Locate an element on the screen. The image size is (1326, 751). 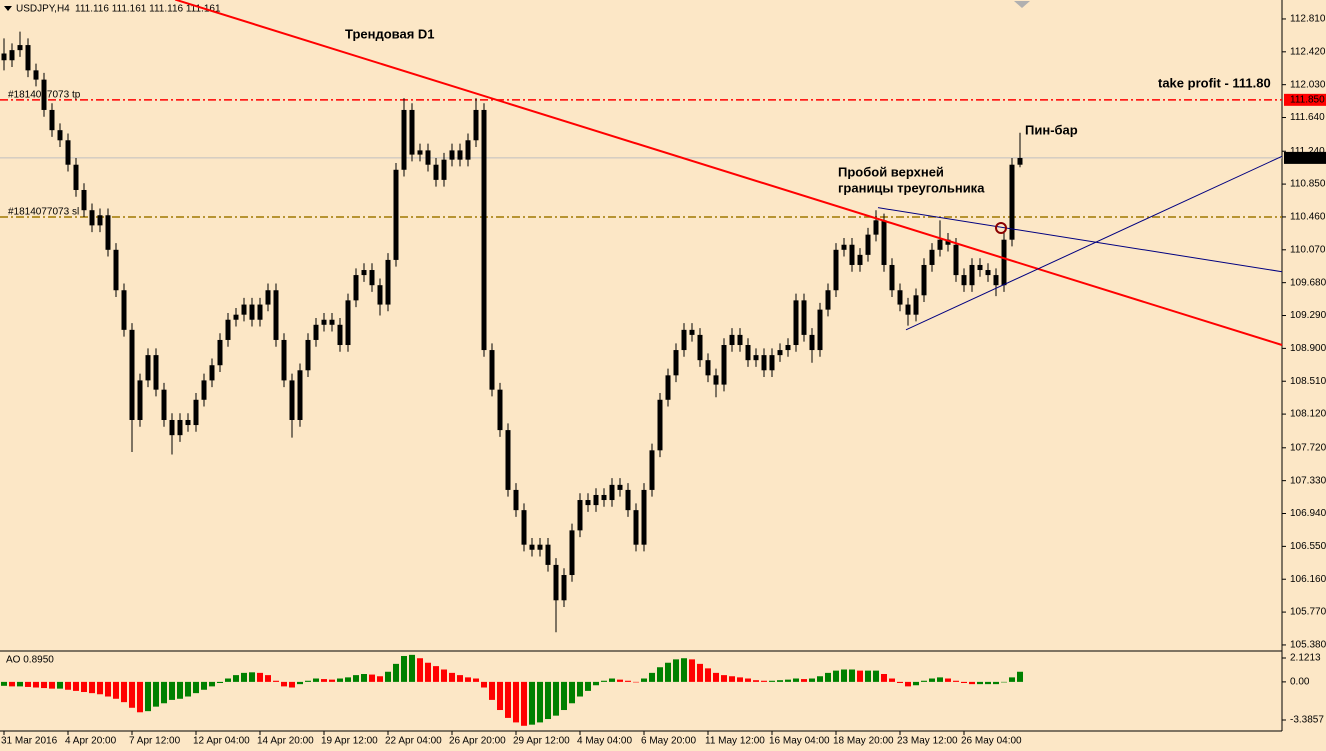
y-tick-label: 105.380 is located at coordinates (1308, 645).